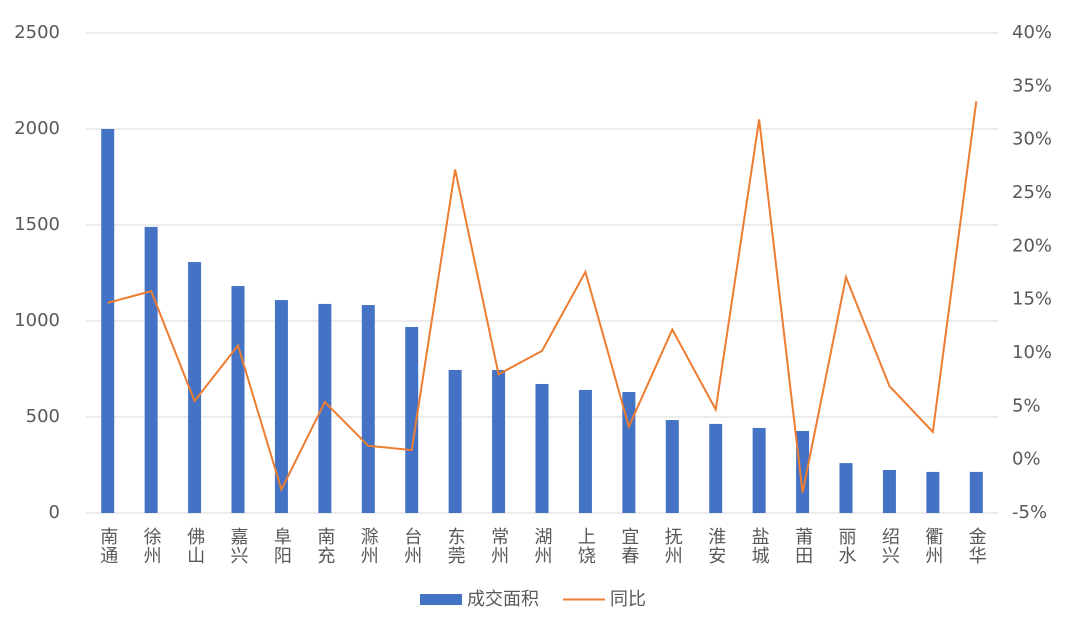 The image size is (1080, 624). What do you see at coordinates (281, 546) in the screenshot?
I see `x-tick-label: 阜阳` at bounding box center [281, 546].